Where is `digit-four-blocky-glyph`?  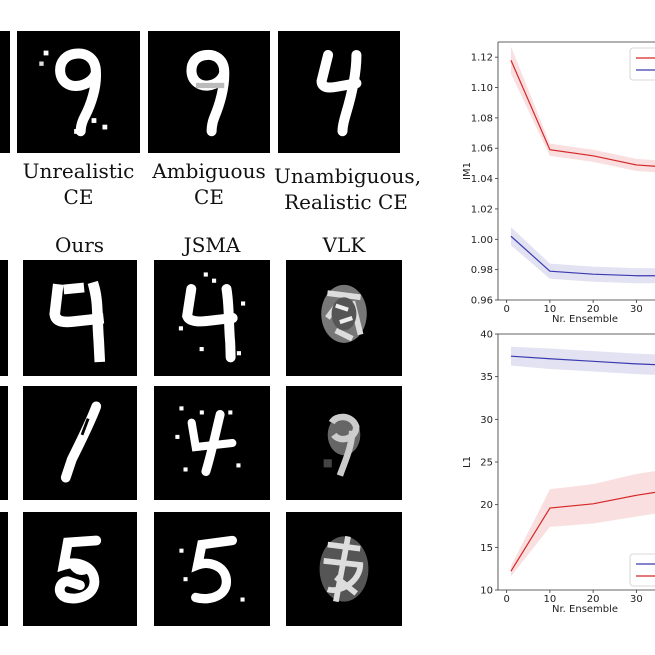
digit-four-blocky-glyph is located at coordinates (77, 321).